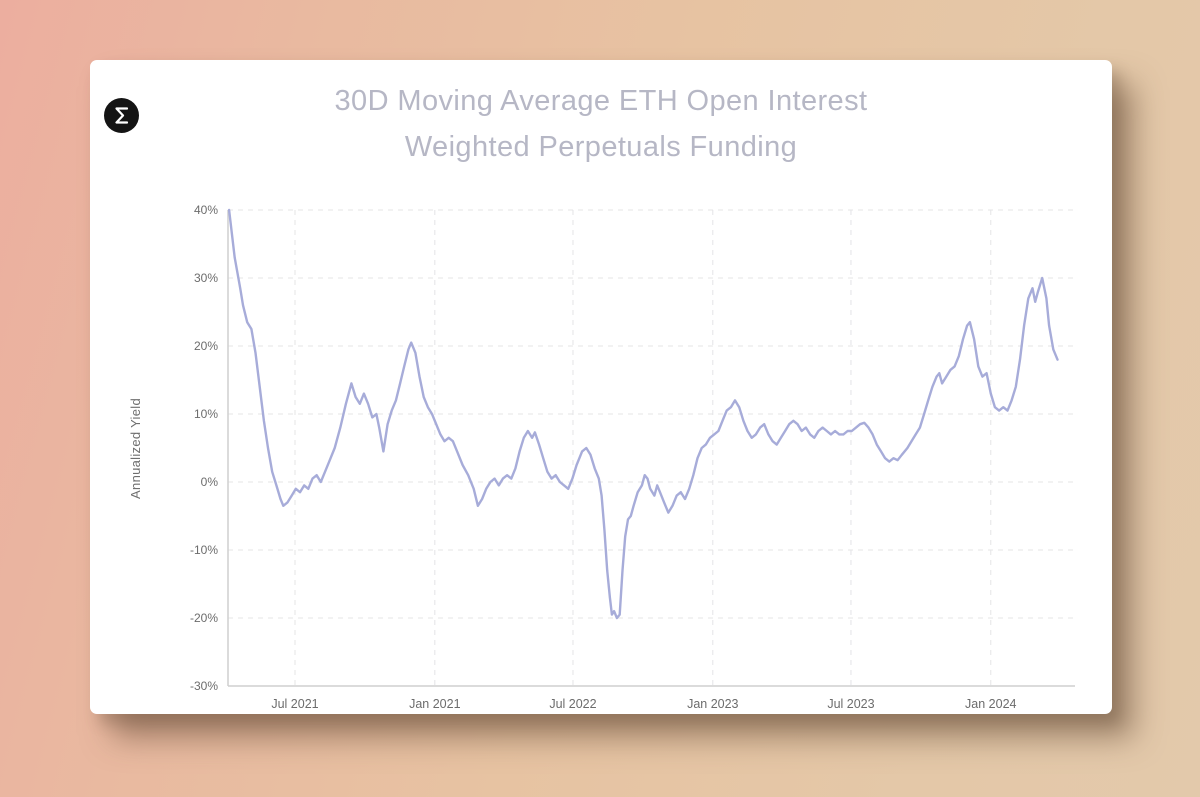 This screenshot has width=1200, height=797. I want to click on y-tick-label: 10%, so click(206, 414).